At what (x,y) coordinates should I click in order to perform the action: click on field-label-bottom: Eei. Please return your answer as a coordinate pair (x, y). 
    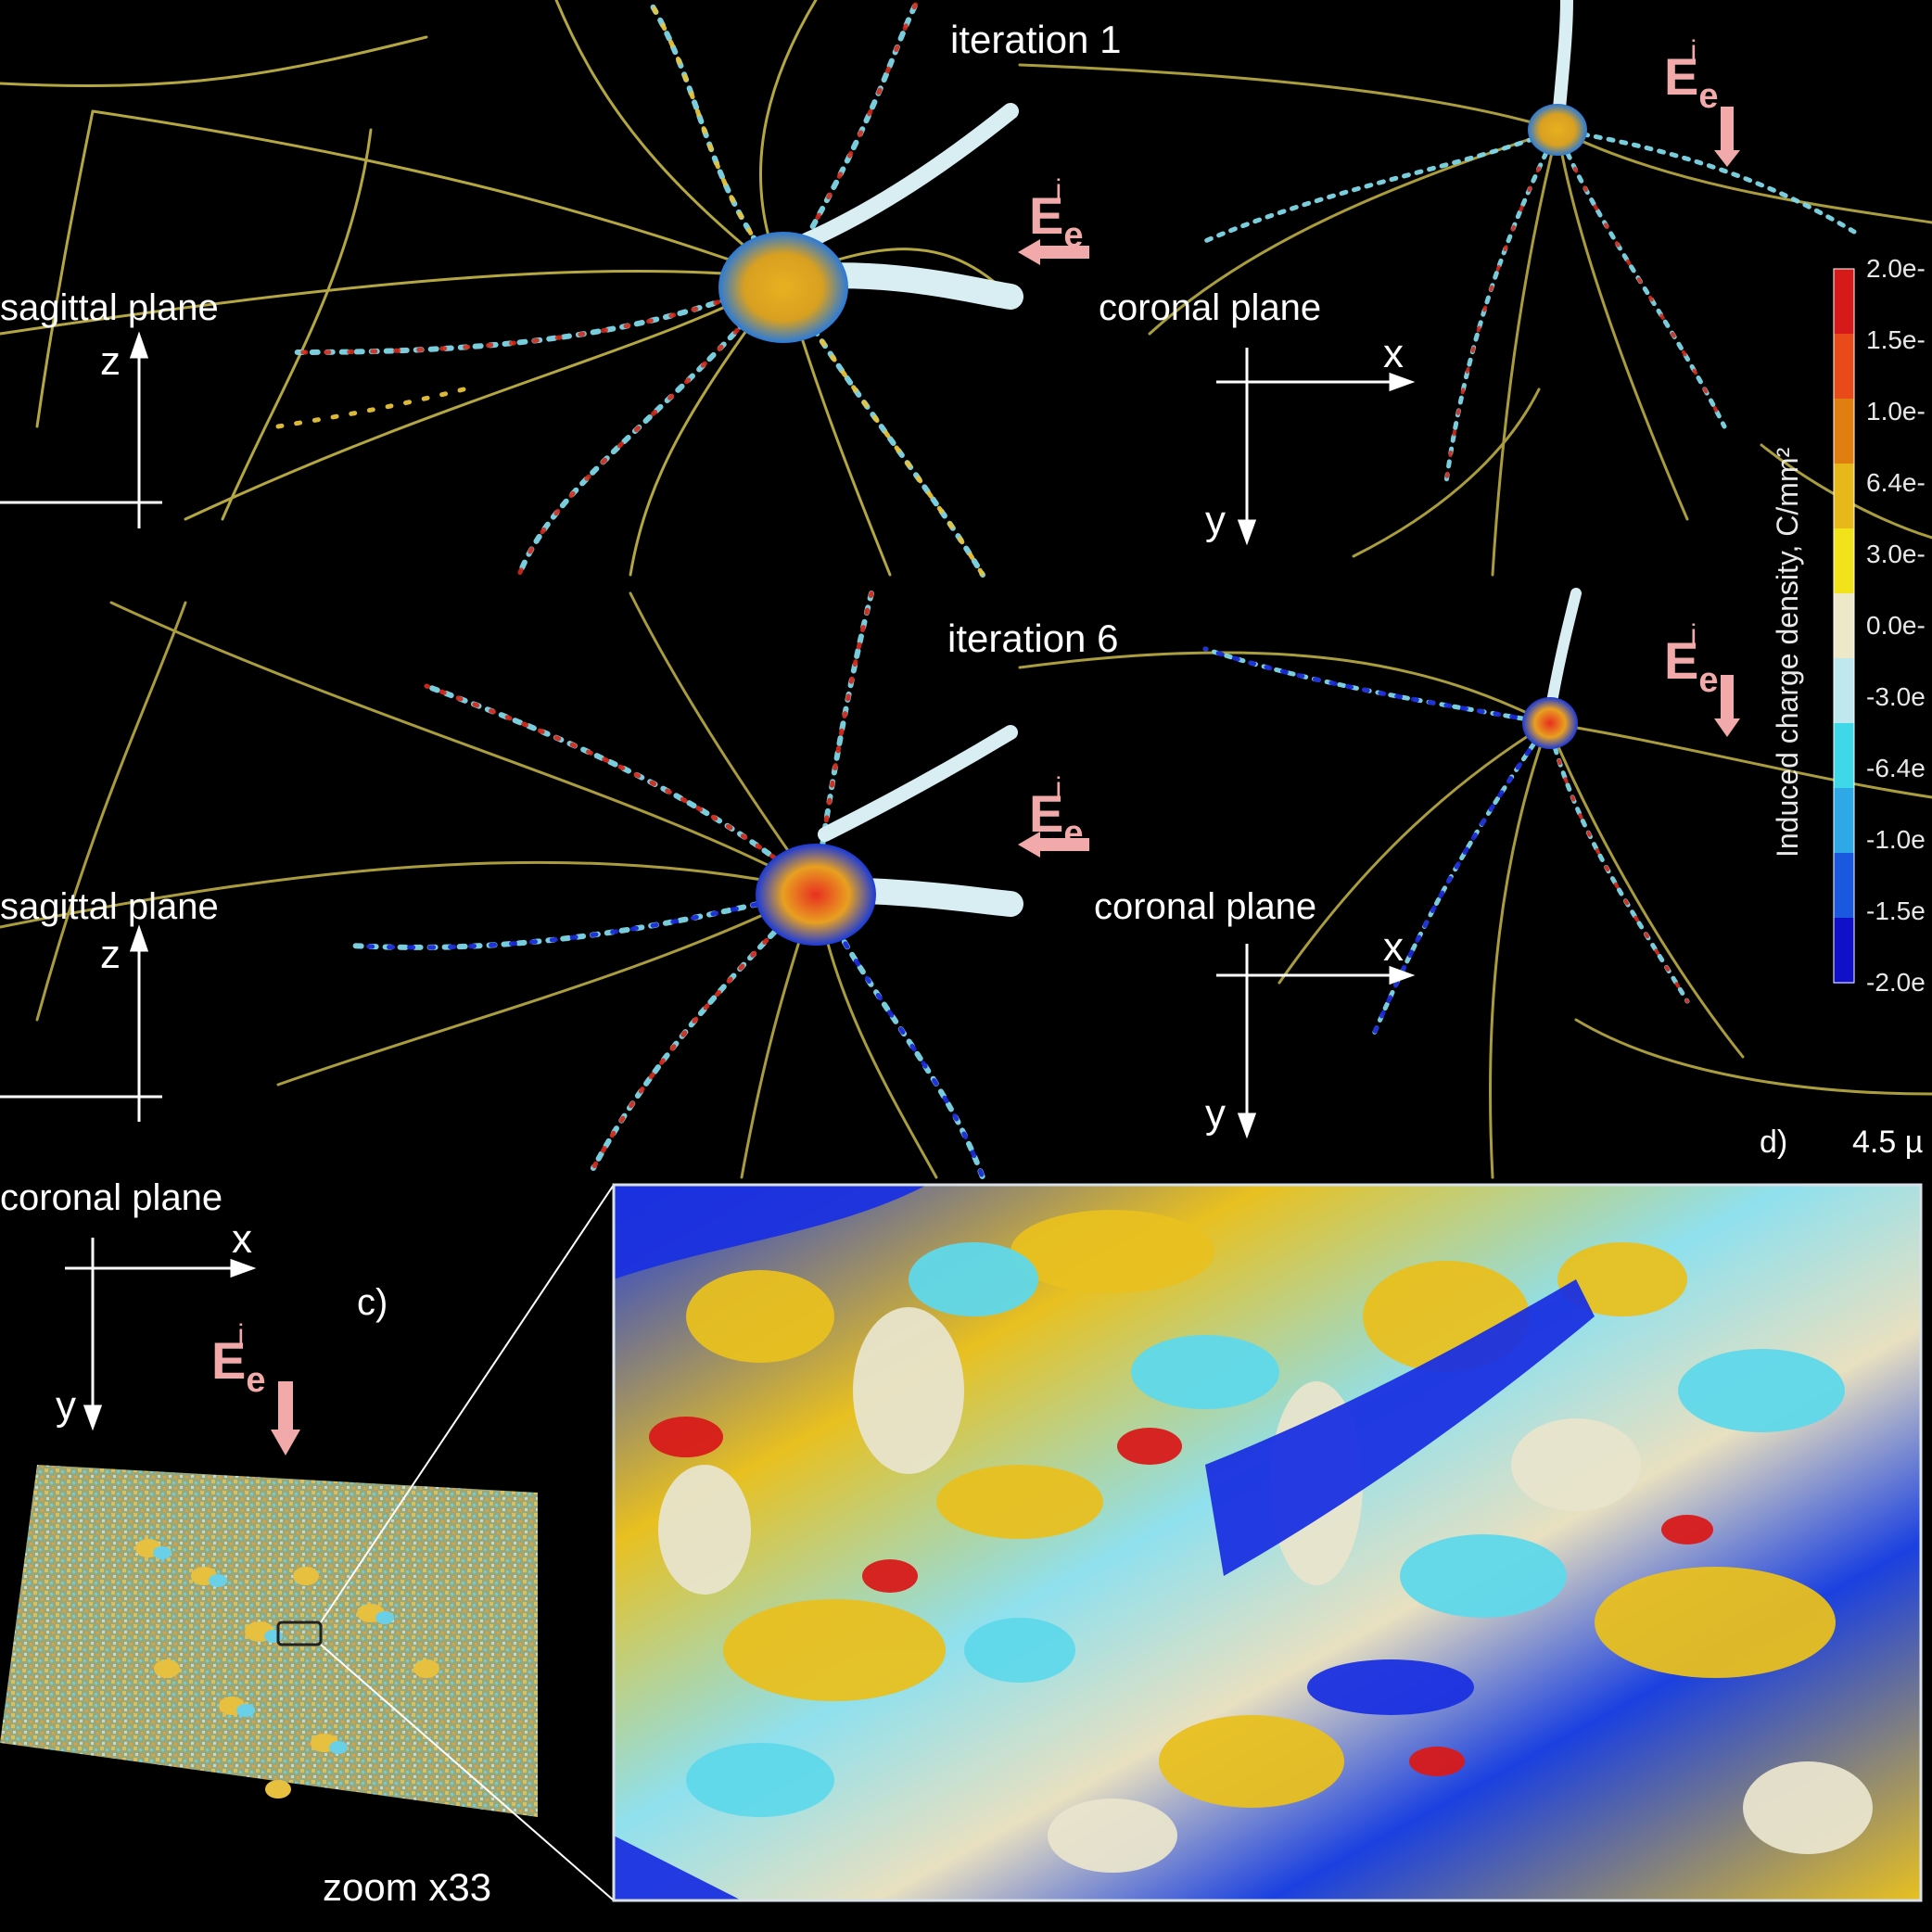
    Looking at the image, I should click on (238, 1359).